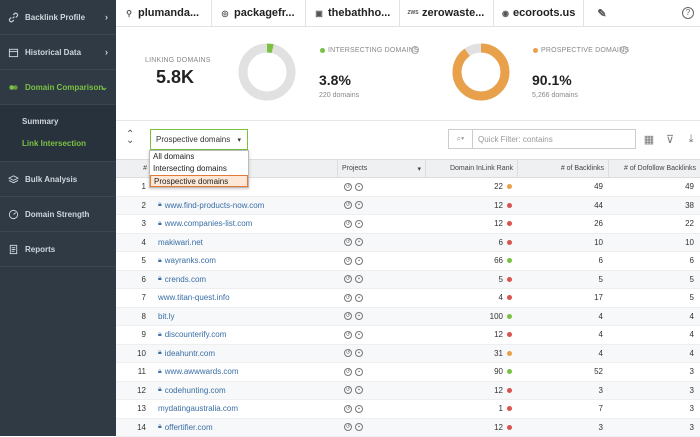 This screenshot has height=437, width=700. What do you see at coordinates (670, 139) in the screenshot?
I see `filter-icon: ⊽` at bounding box center [670, 139].